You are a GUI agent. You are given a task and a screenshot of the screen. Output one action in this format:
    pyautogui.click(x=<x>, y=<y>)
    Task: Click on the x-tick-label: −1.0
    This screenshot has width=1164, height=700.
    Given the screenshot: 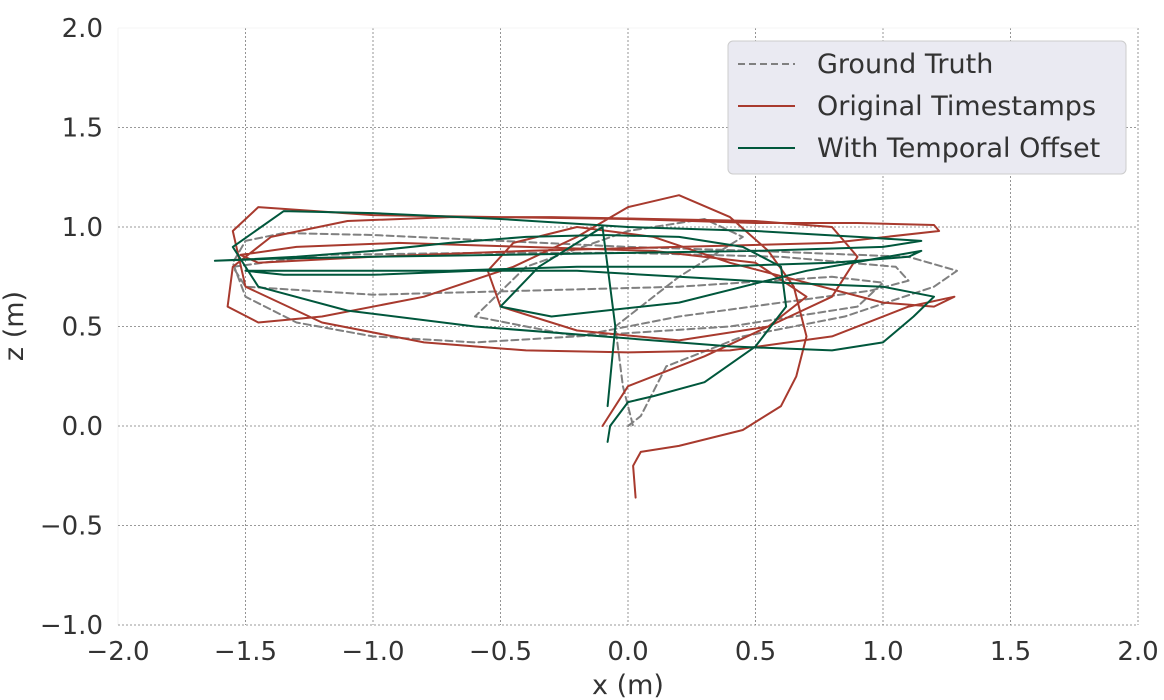 What is the action you would take?
    pyautogui.click(x=372, y=652)
    